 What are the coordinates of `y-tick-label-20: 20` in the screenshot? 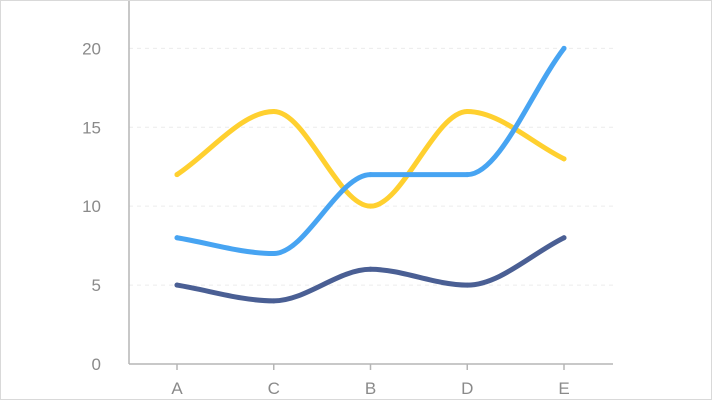 It's located at (91, 48).